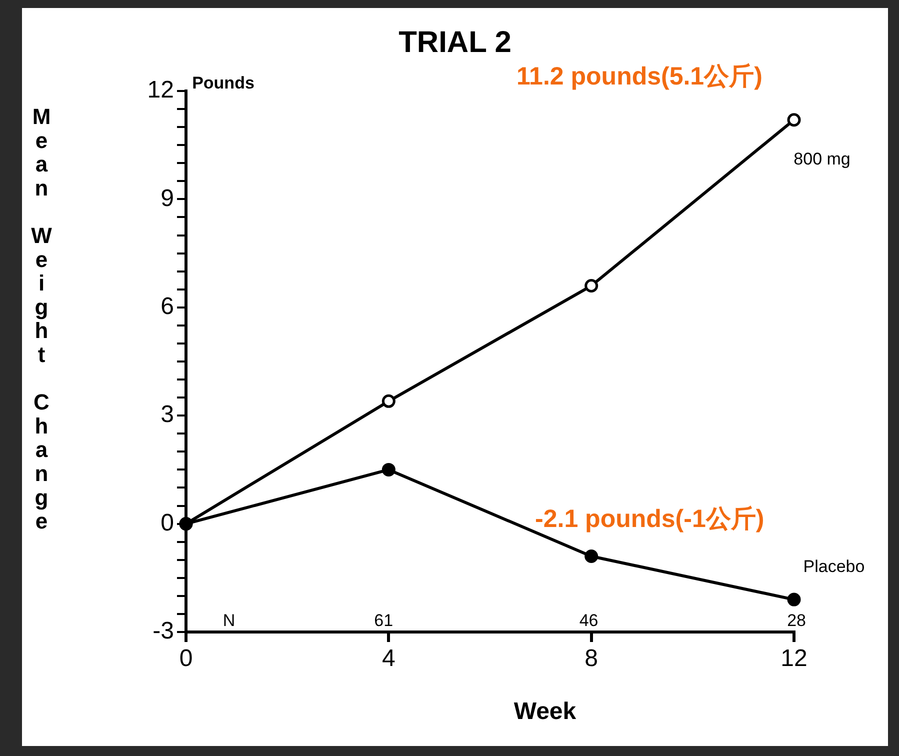 Image resolution: width=899 pixels, height=756 pixels. I want to click on y-tick-label: 12, so click(160, 90).